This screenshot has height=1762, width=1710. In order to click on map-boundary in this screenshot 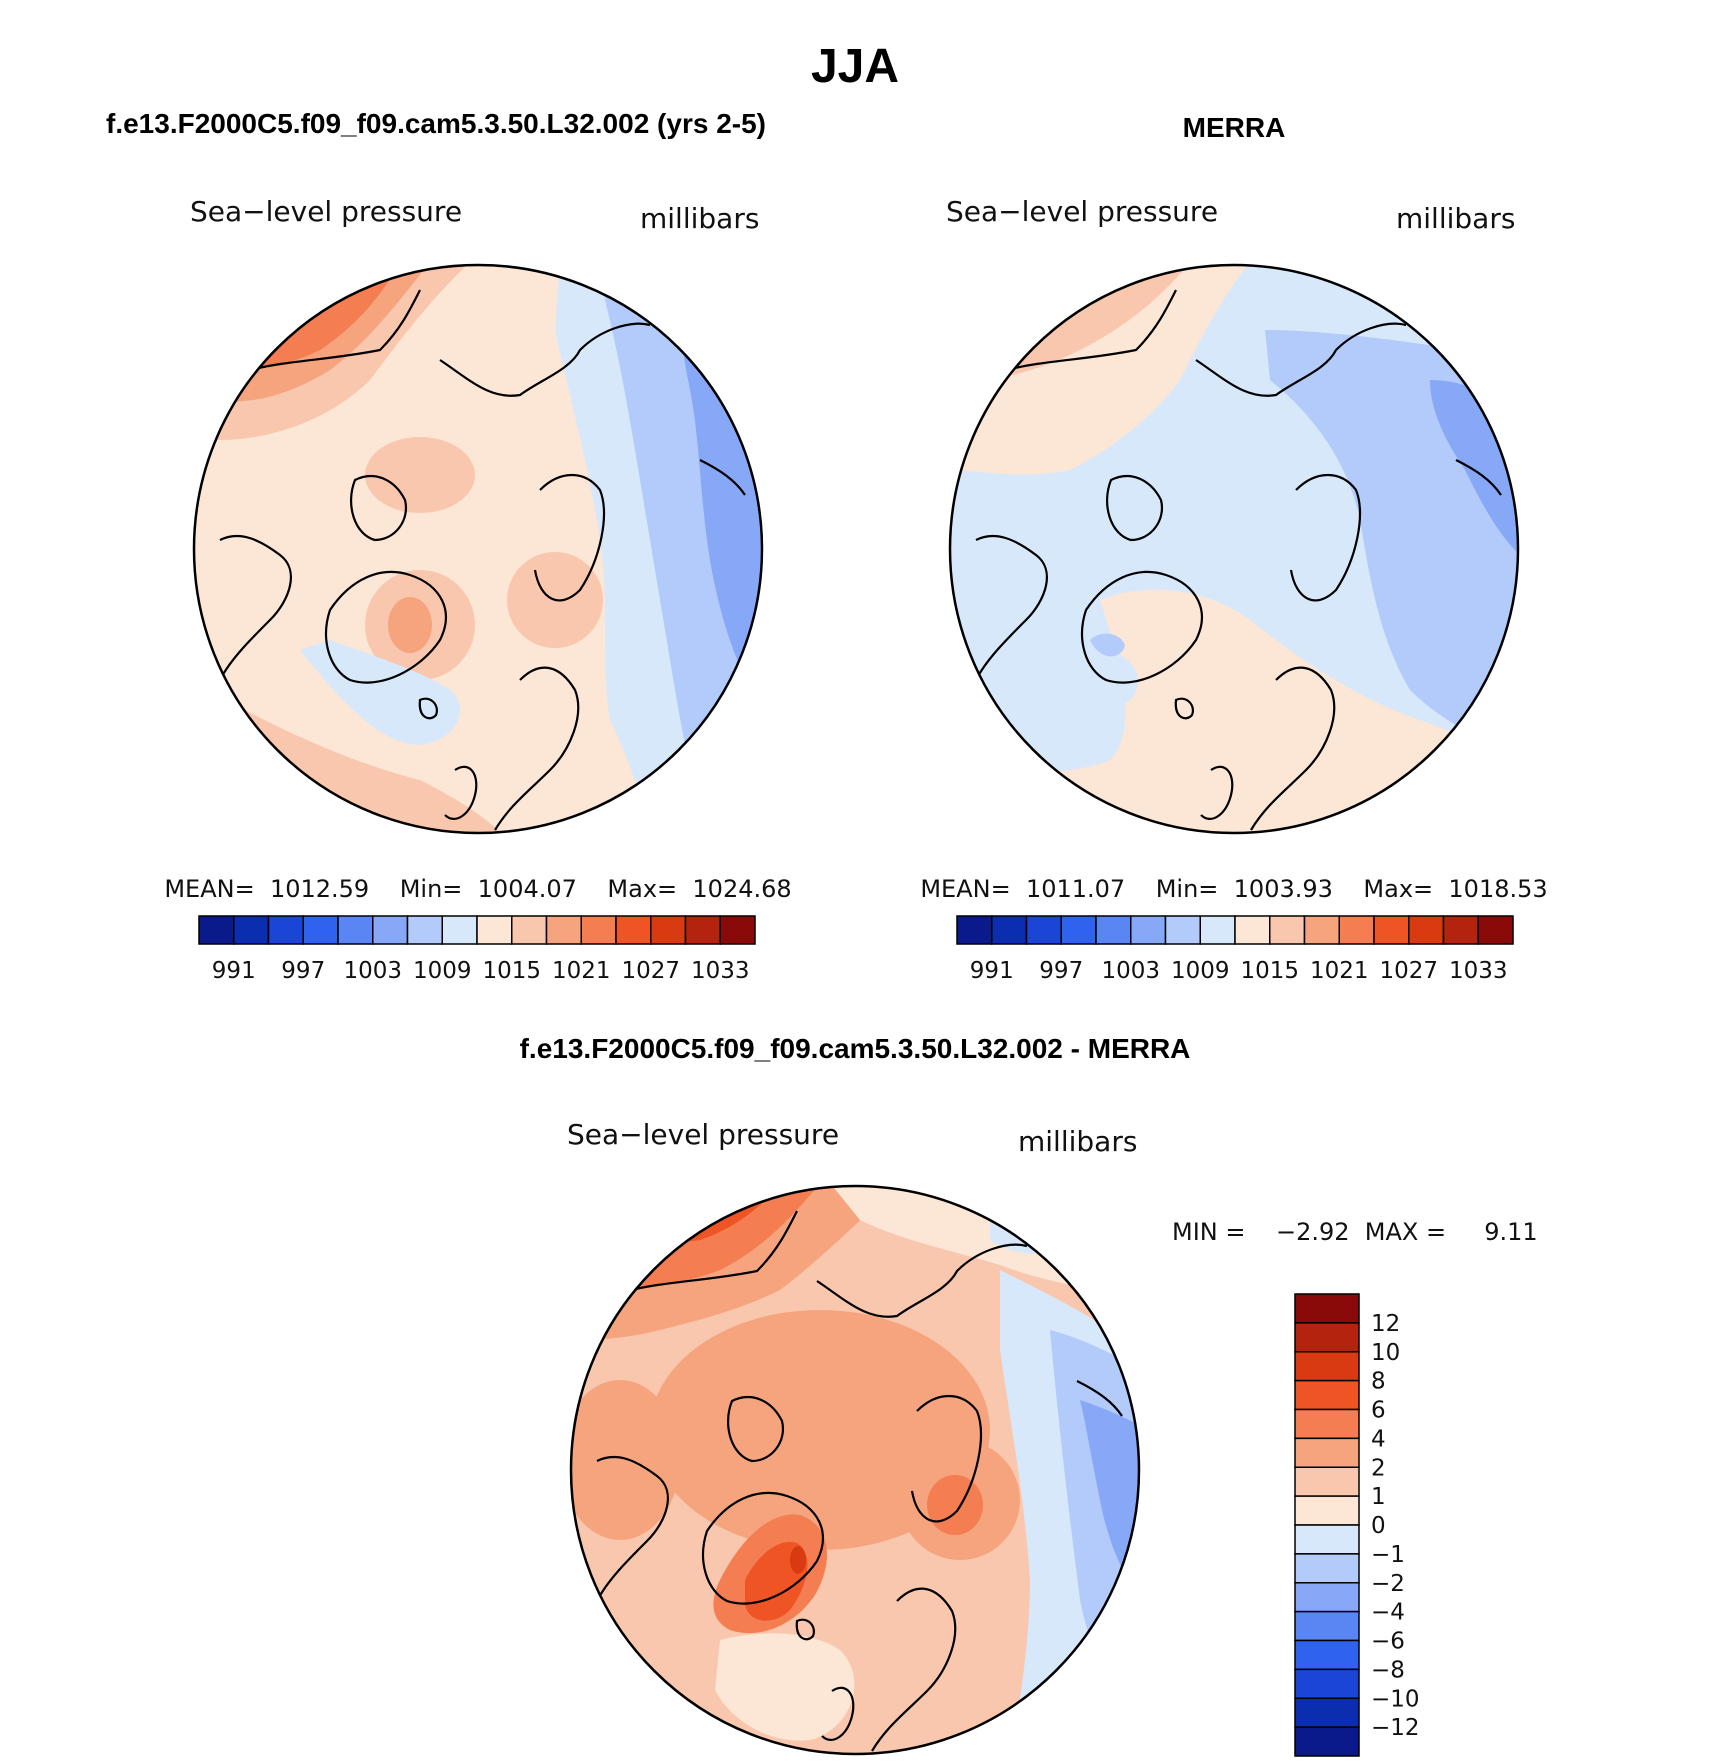, I will do `click(1234, 549)`.